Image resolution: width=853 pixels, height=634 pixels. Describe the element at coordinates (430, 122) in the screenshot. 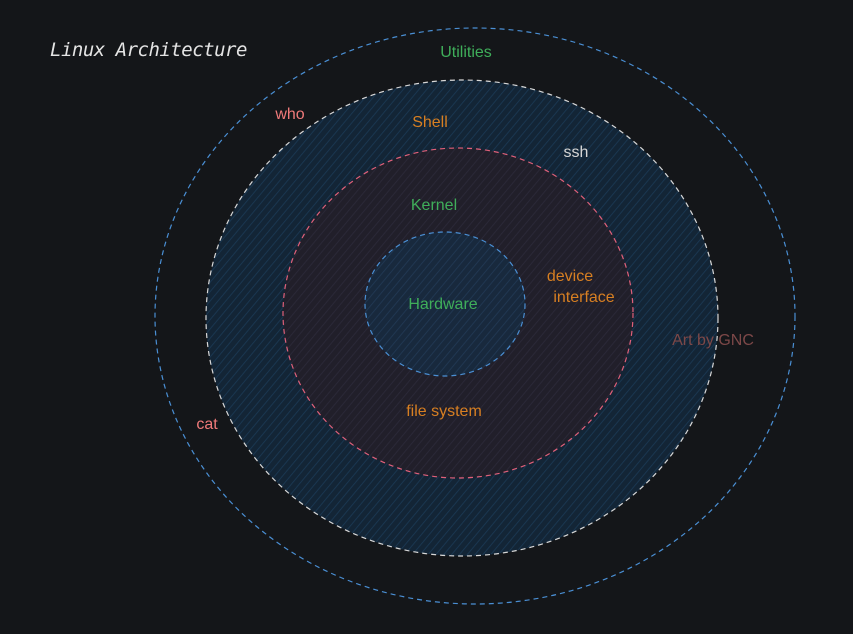

I see `shell-label: Shell` at that location.